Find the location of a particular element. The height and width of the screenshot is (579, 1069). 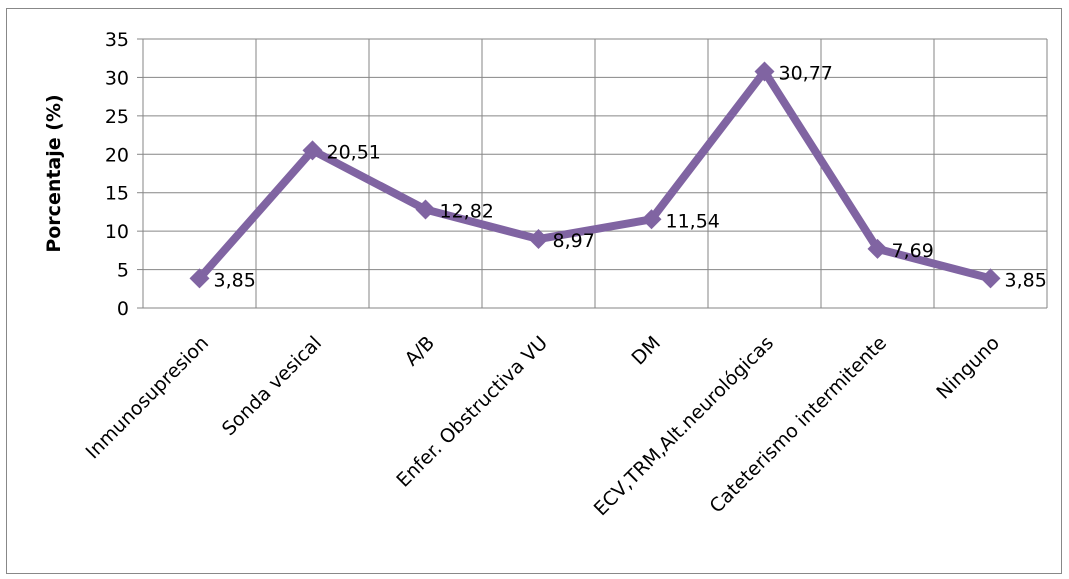

y-tick-label-5: 5 is located at coordinates (123, 271).